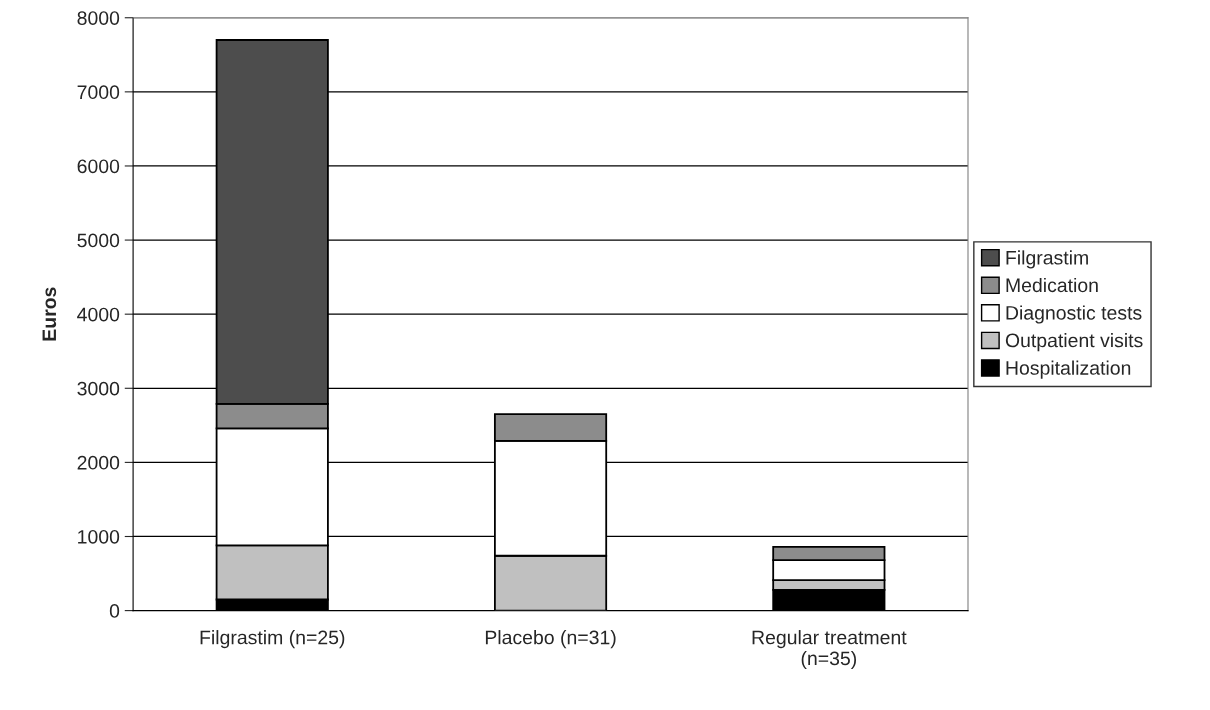 This screenshot has height=710, width=1210. Describe the element at coordinates (829, 650) in the screenshot. I see `x-tick-label: Regular treatment (n=35)` at that location.